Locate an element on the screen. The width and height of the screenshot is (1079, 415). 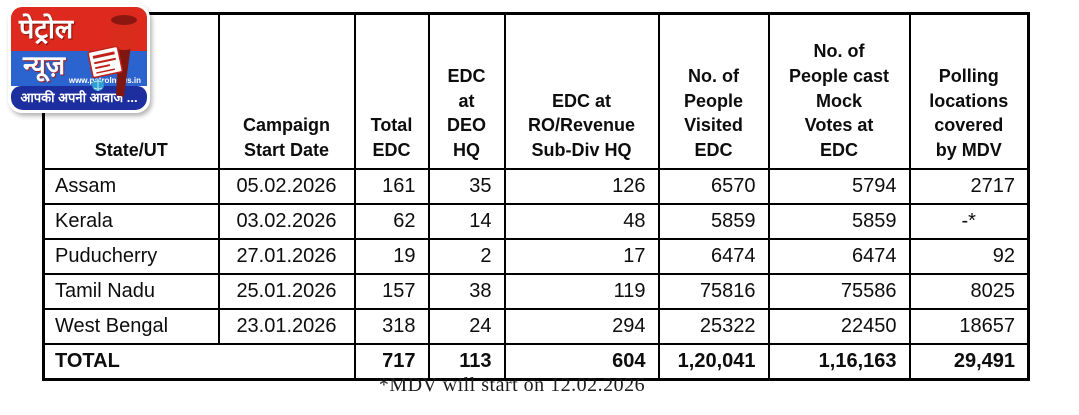
cell-edc-deo-hq: 113 is located at coordinates (466, 362).